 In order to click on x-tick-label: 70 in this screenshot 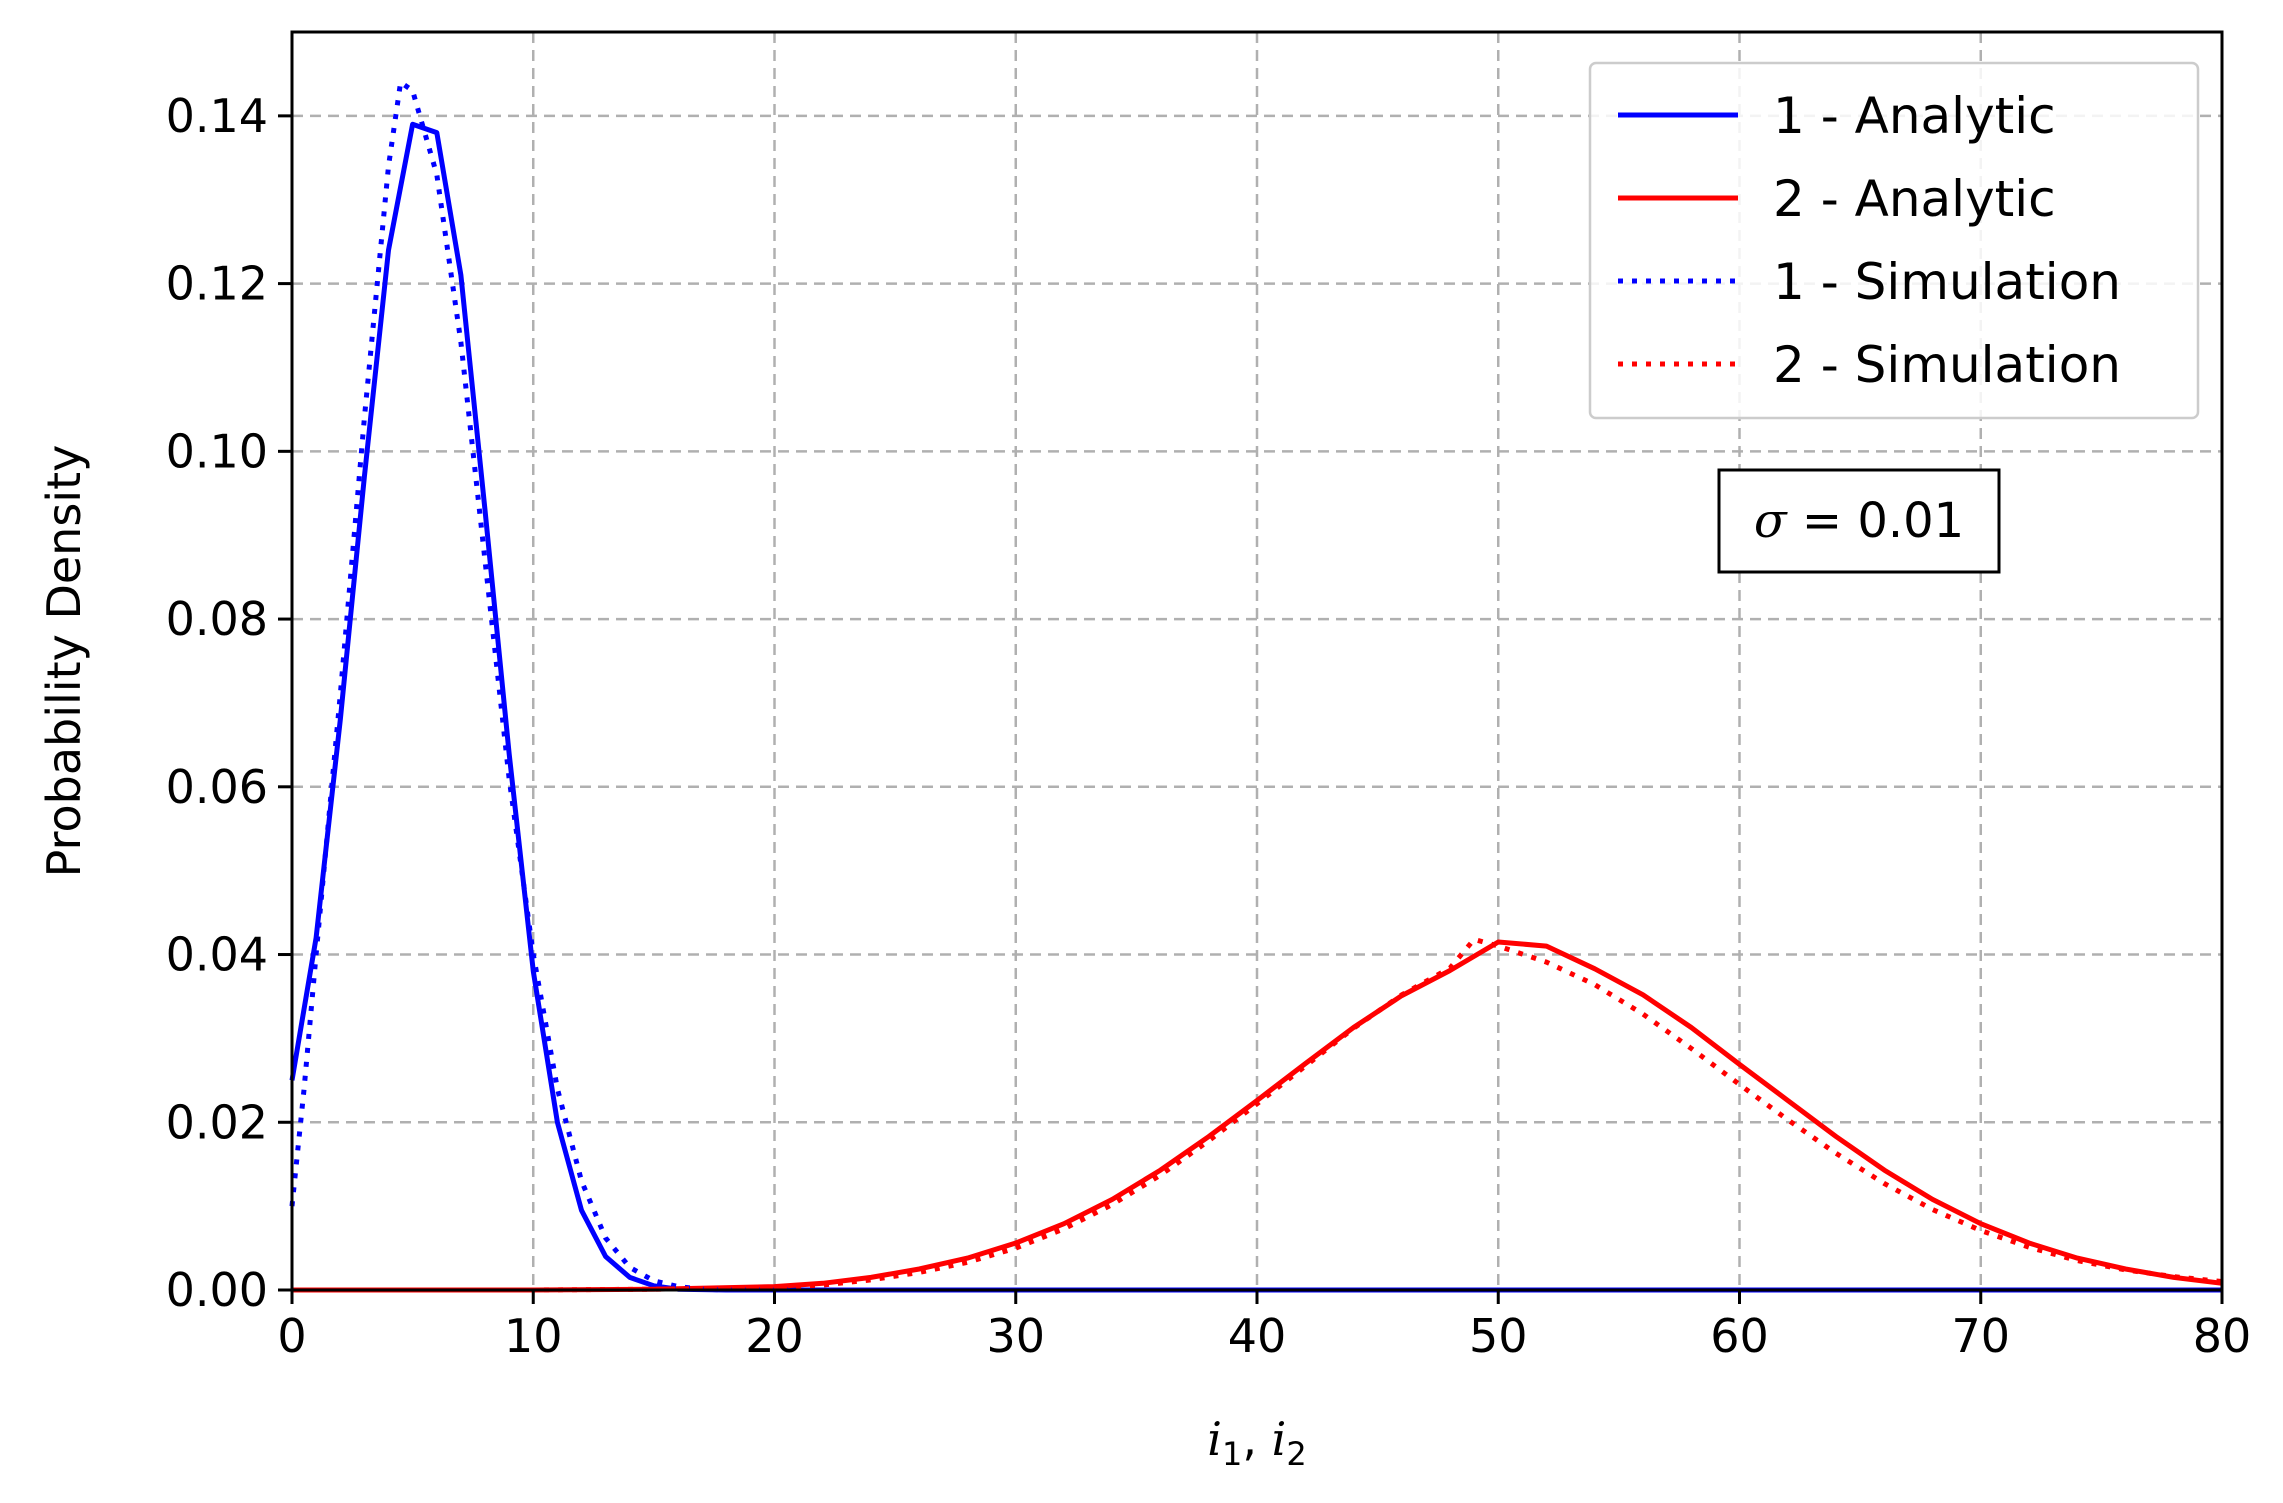, I will do `click(1980, 1336)`.